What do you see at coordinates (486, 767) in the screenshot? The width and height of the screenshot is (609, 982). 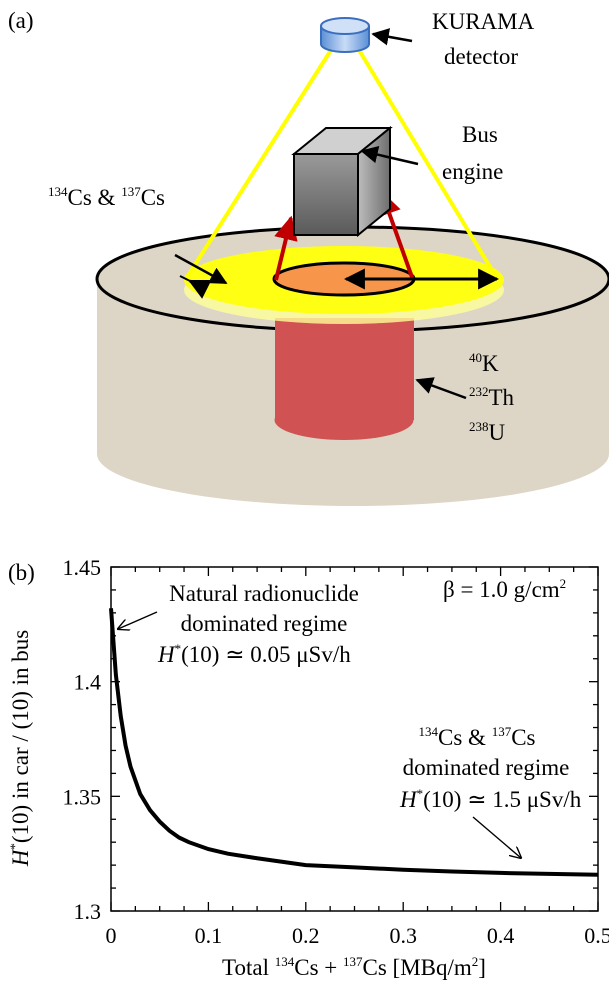 I see `cs-regime-line2: dominated regime` at bounding box center [486, 767].